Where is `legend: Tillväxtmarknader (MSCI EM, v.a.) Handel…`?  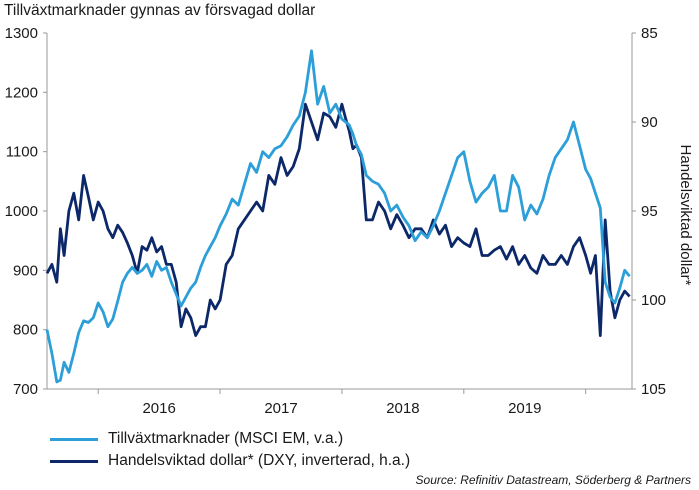
legend: Tillväxtmarknader (MSCI EM, v.a.) Handel… is located at coordinates (230, 450).